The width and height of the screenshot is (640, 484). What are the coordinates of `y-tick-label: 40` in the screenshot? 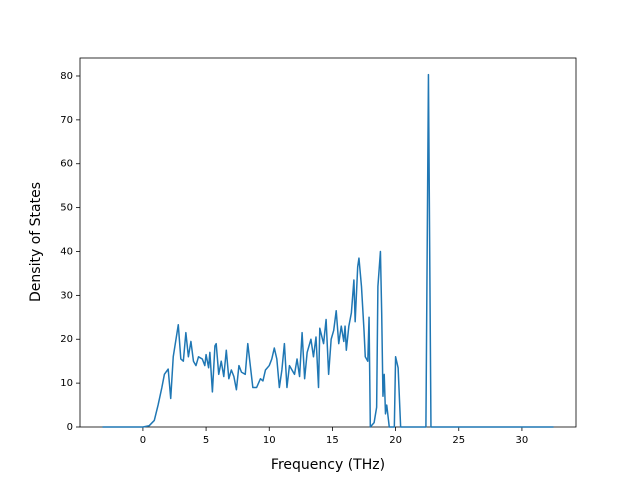 It's located at (66, 251).